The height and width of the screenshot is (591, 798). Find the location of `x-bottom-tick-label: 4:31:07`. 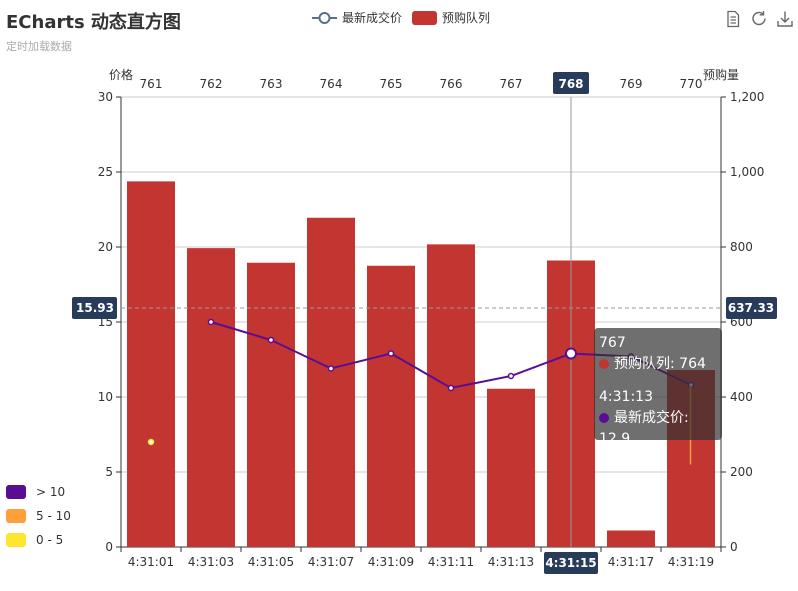

x-bottom-tick-label: 4:31:07 is located at coordinates (331, 562).